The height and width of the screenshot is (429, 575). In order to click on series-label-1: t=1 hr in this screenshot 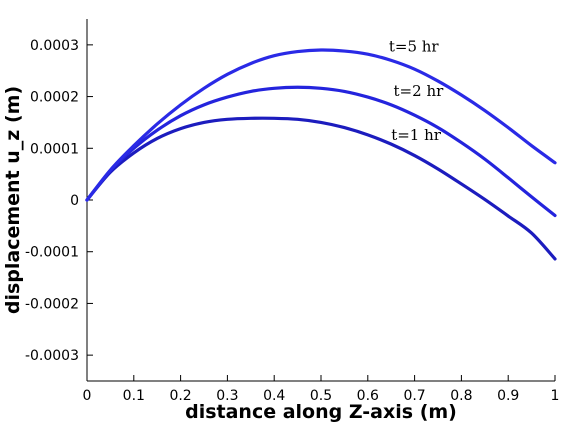, I will do `click(416, 135)`.